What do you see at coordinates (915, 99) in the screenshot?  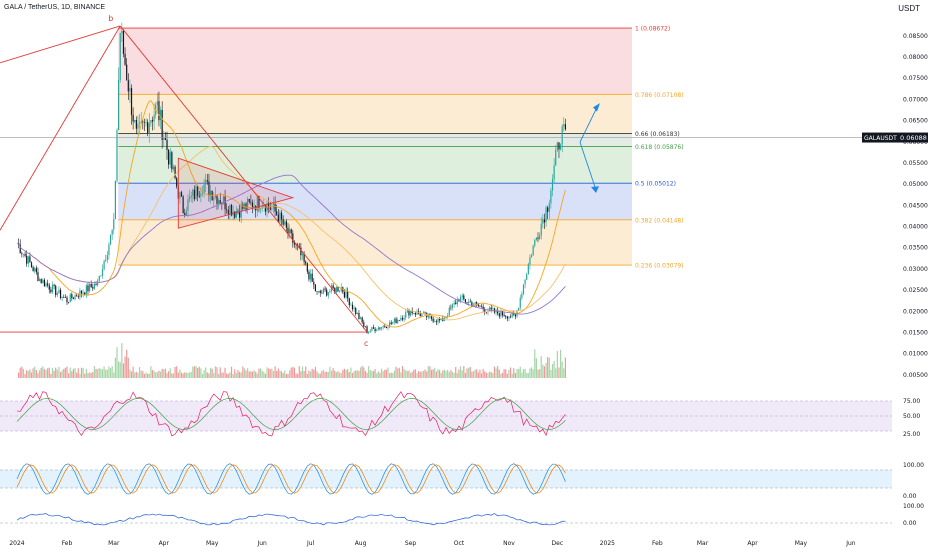 I see `price-tick: 0.07000` at bounding box center [915, 99].